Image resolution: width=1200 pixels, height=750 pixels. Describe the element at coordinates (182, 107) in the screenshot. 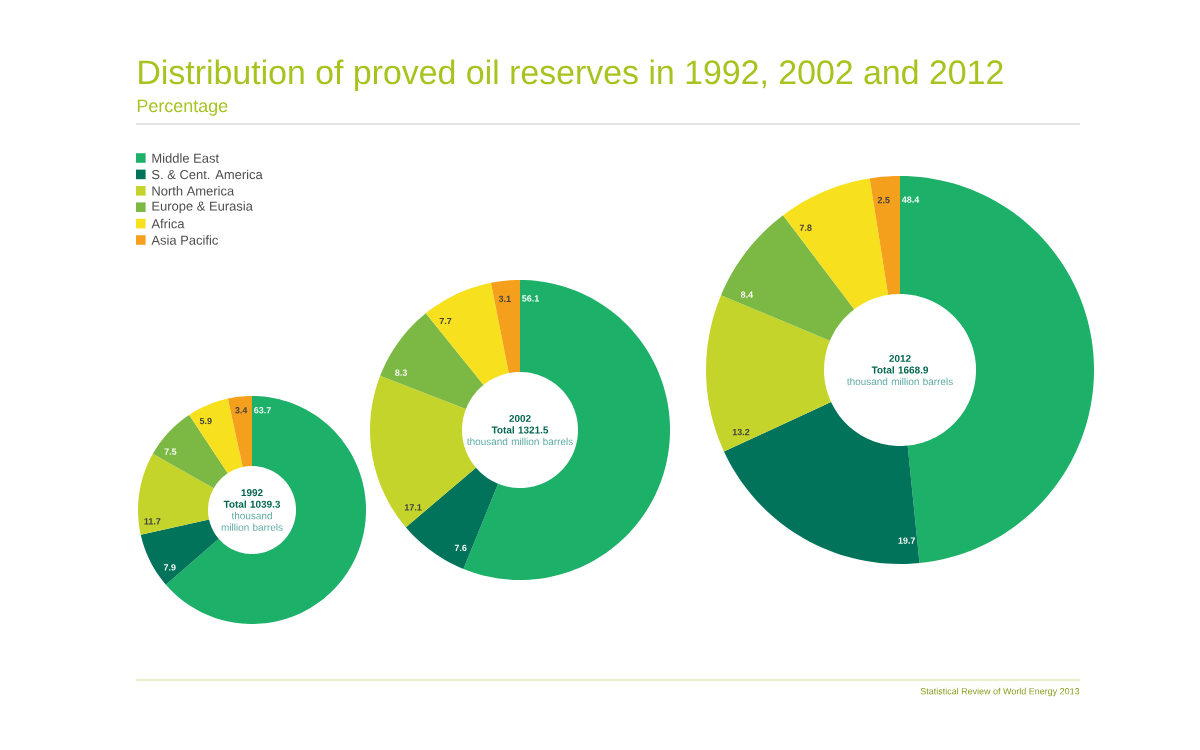

I see `chart-subtitle: Percentage` at that location.